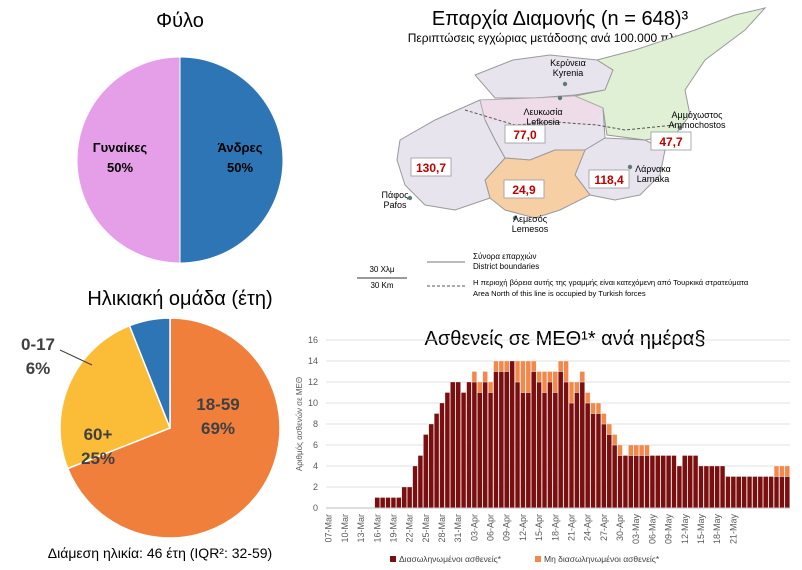 The width and height of the screenshot is (802, 570). What do you see at coordinates (313, 403) in the screenshot?
I see `icu-y-tick-label: 10` at bounding box center [313, 403].